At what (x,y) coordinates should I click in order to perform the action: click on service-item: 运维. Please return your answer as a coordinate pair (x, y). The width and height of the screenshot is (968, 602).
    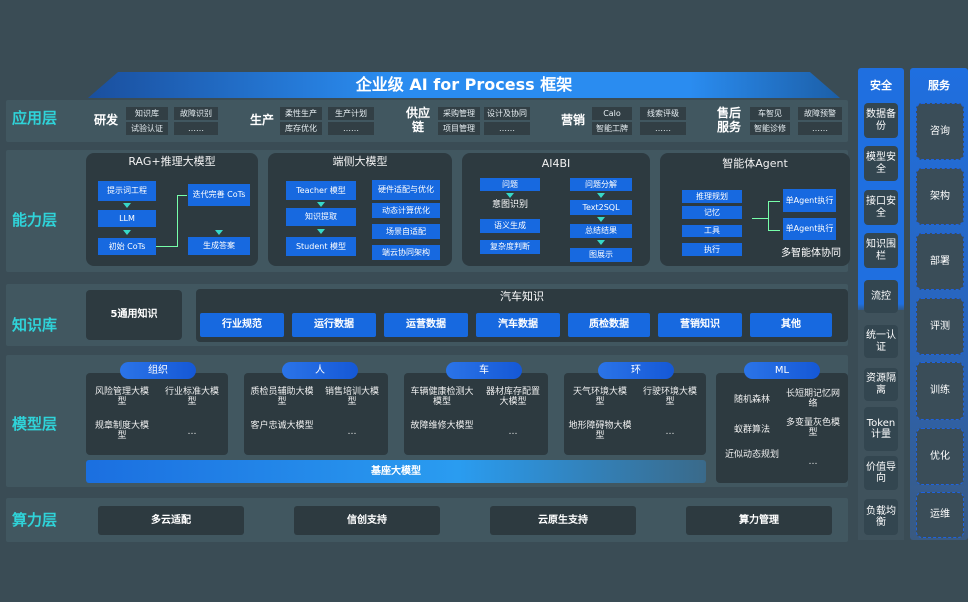
    Looking at the image, I should click on (940, 515).